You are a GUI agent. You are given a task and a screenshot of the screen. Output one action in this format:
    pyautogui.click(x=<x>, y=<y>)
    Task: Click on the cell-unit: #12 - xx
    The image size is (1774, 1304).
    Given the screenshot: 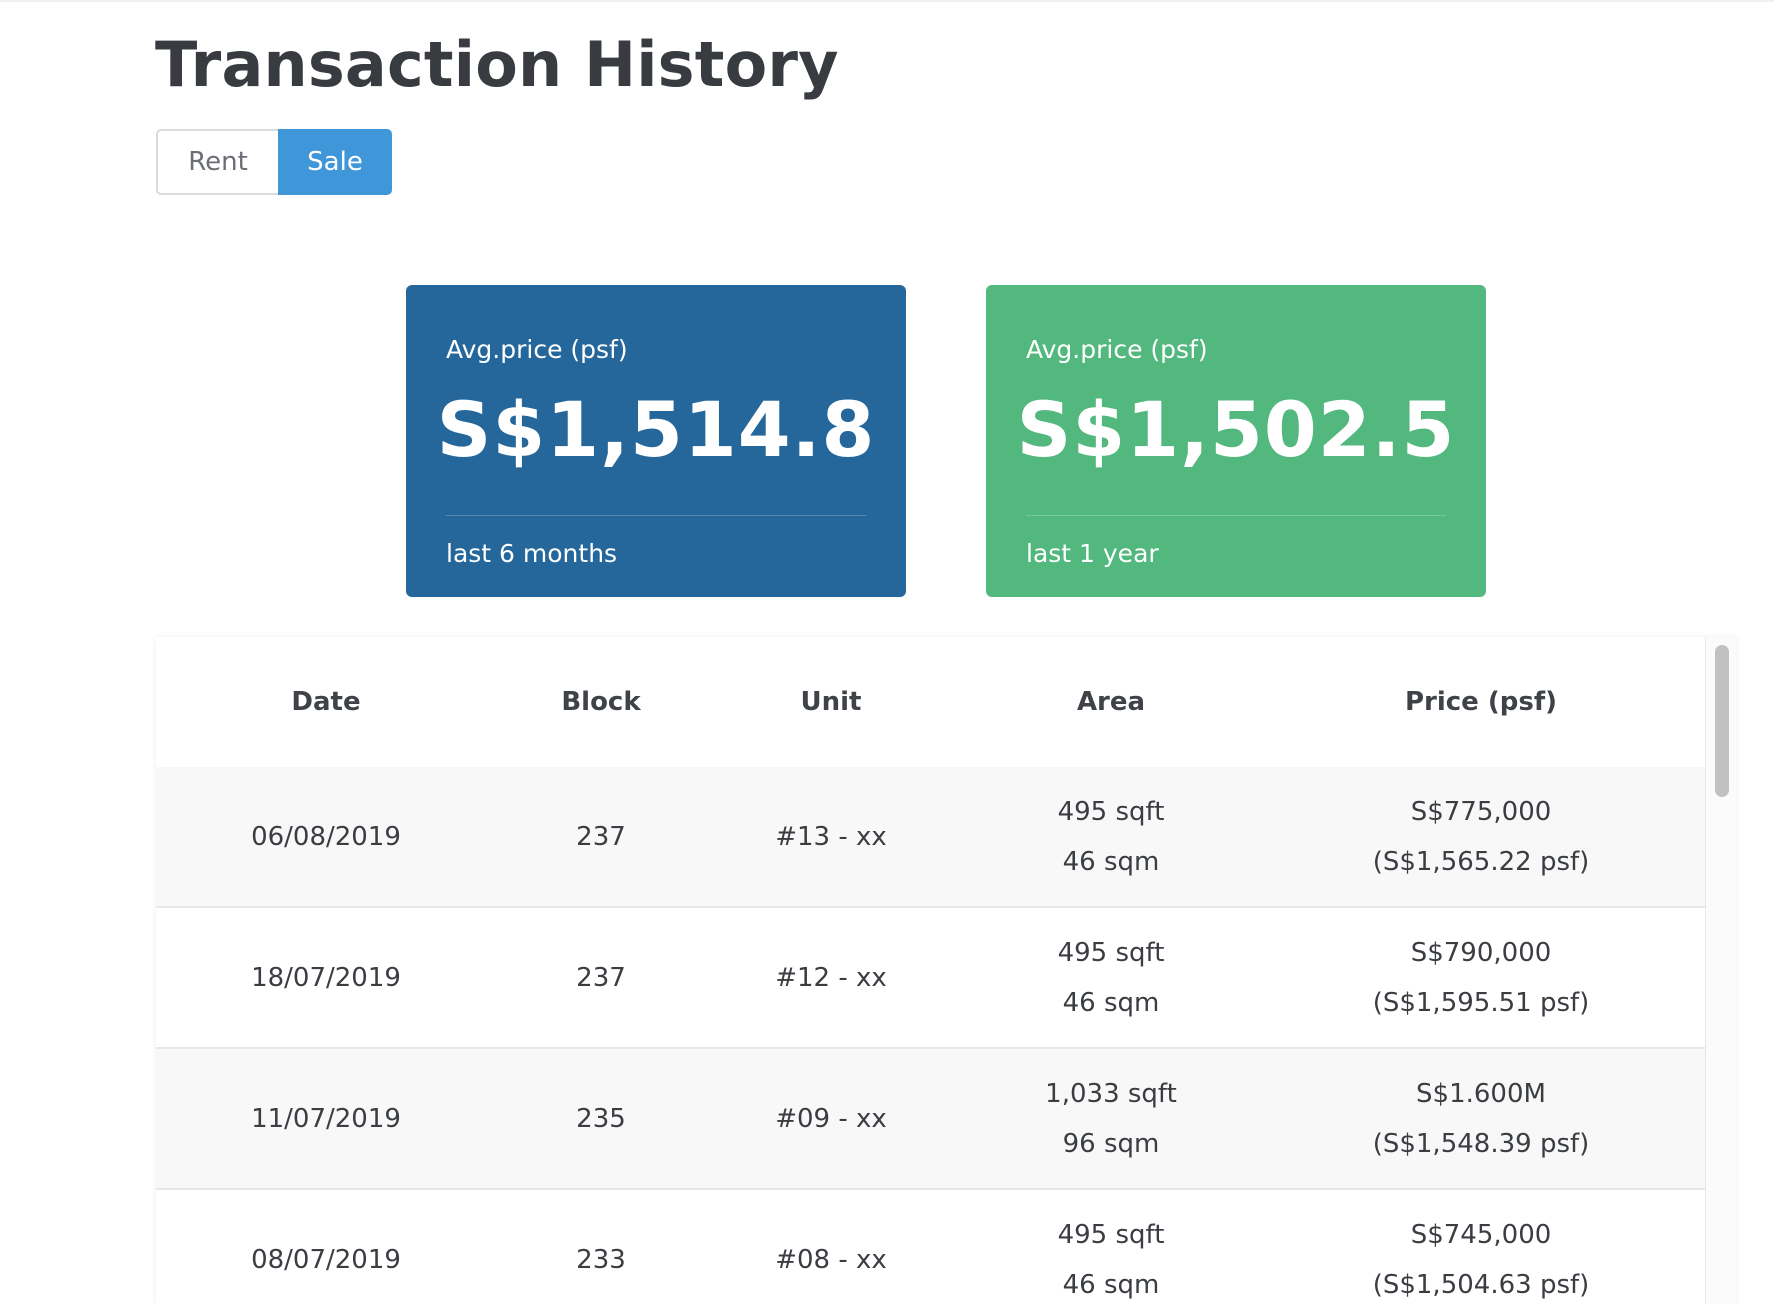 What is the action you would take?
    pyautogui.click(x=831, y=977)
    